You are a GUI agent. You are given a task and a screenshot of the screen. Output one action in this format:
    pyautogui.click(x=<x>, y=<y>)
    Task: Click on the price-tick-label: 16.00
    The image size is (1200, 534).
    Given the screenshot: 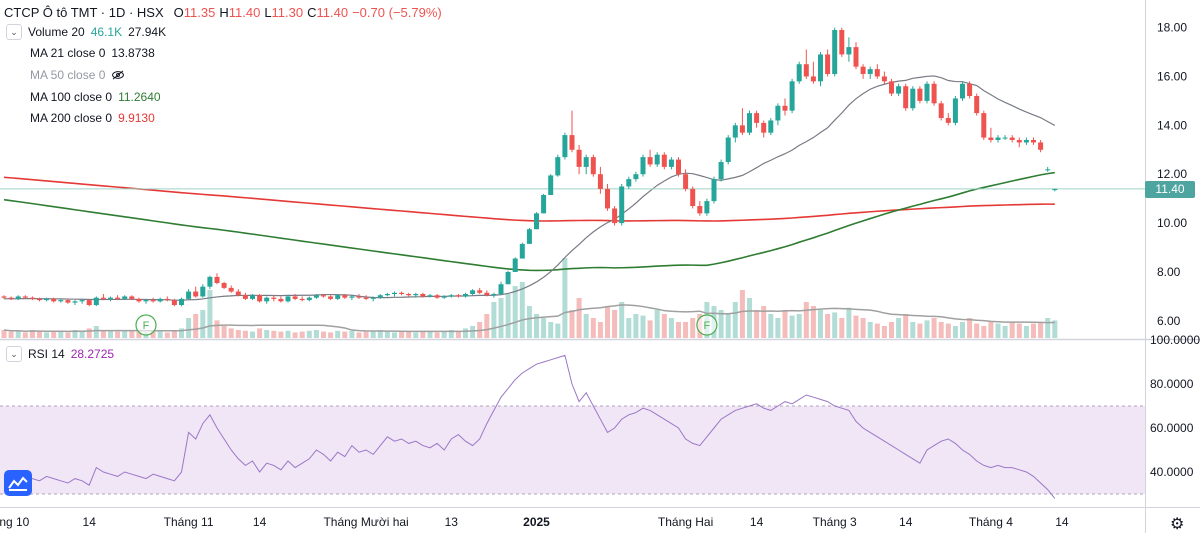 What is the action you would take?
    pyautogui.click(x=1172, y=76)
    